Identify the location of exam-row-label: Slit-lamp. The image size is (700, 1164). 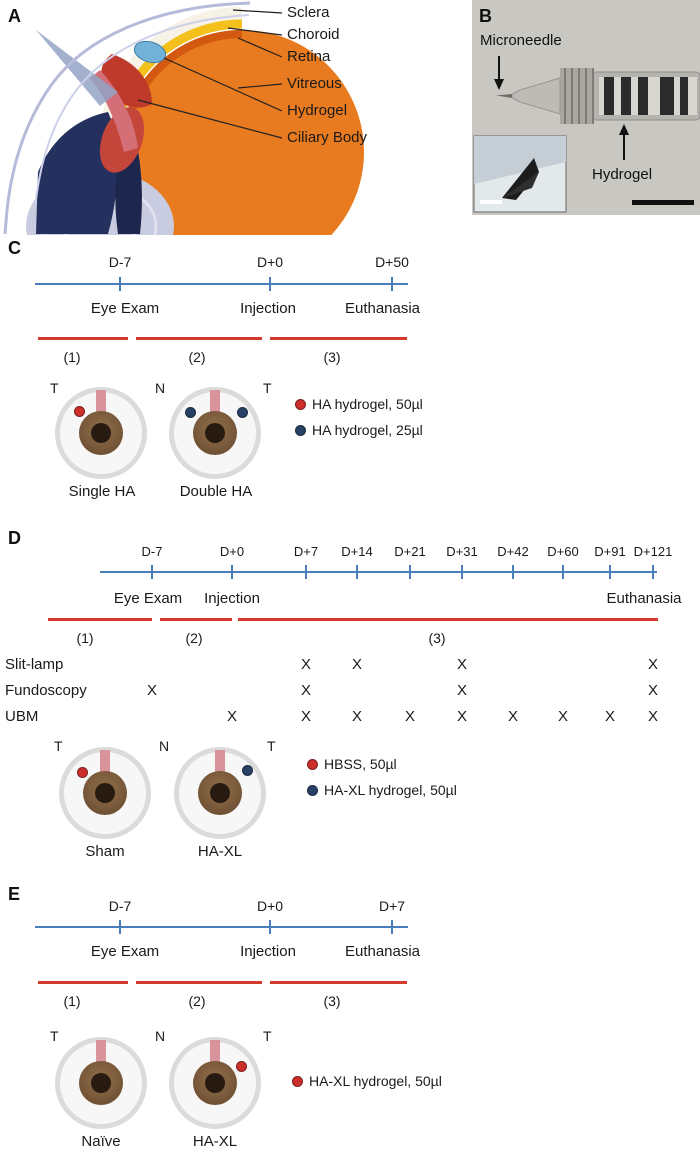
(34, 664).